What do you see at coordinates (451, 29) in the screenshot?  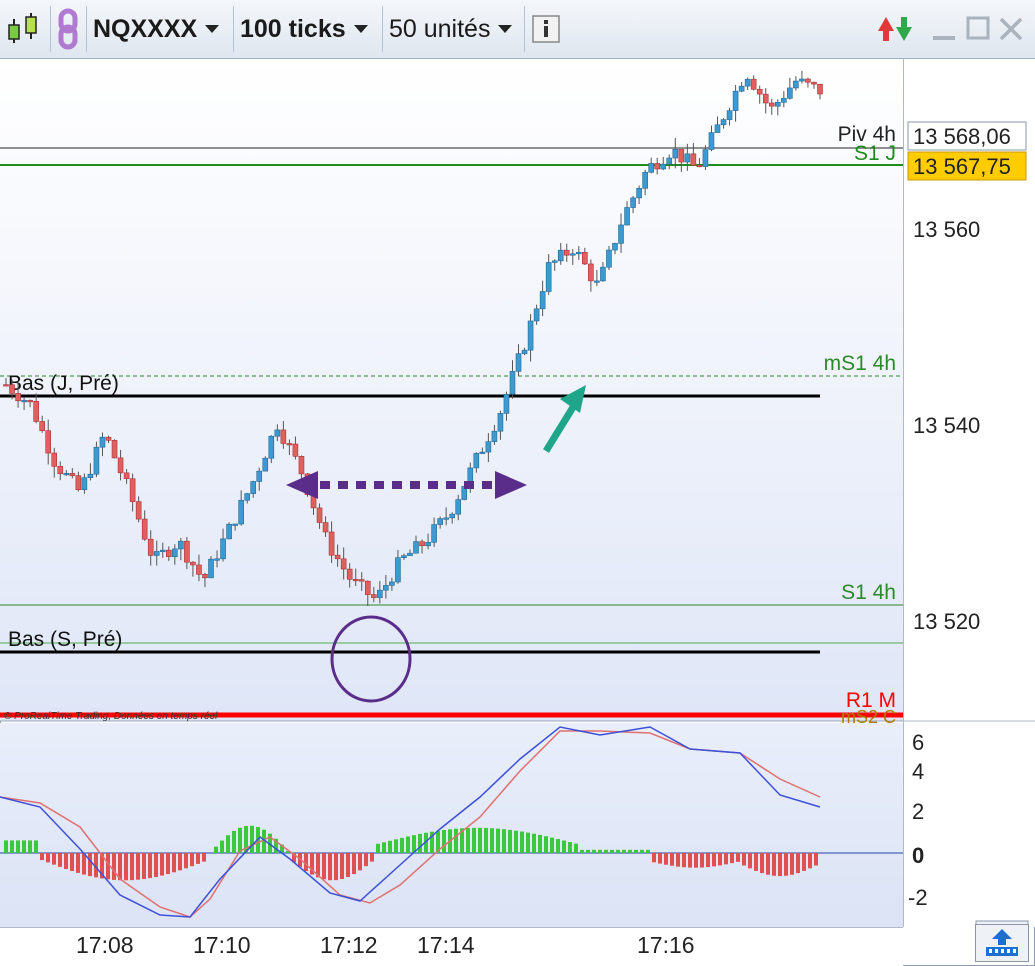 I see `units-selector: 50 unités` at bounding box center [451, 29].